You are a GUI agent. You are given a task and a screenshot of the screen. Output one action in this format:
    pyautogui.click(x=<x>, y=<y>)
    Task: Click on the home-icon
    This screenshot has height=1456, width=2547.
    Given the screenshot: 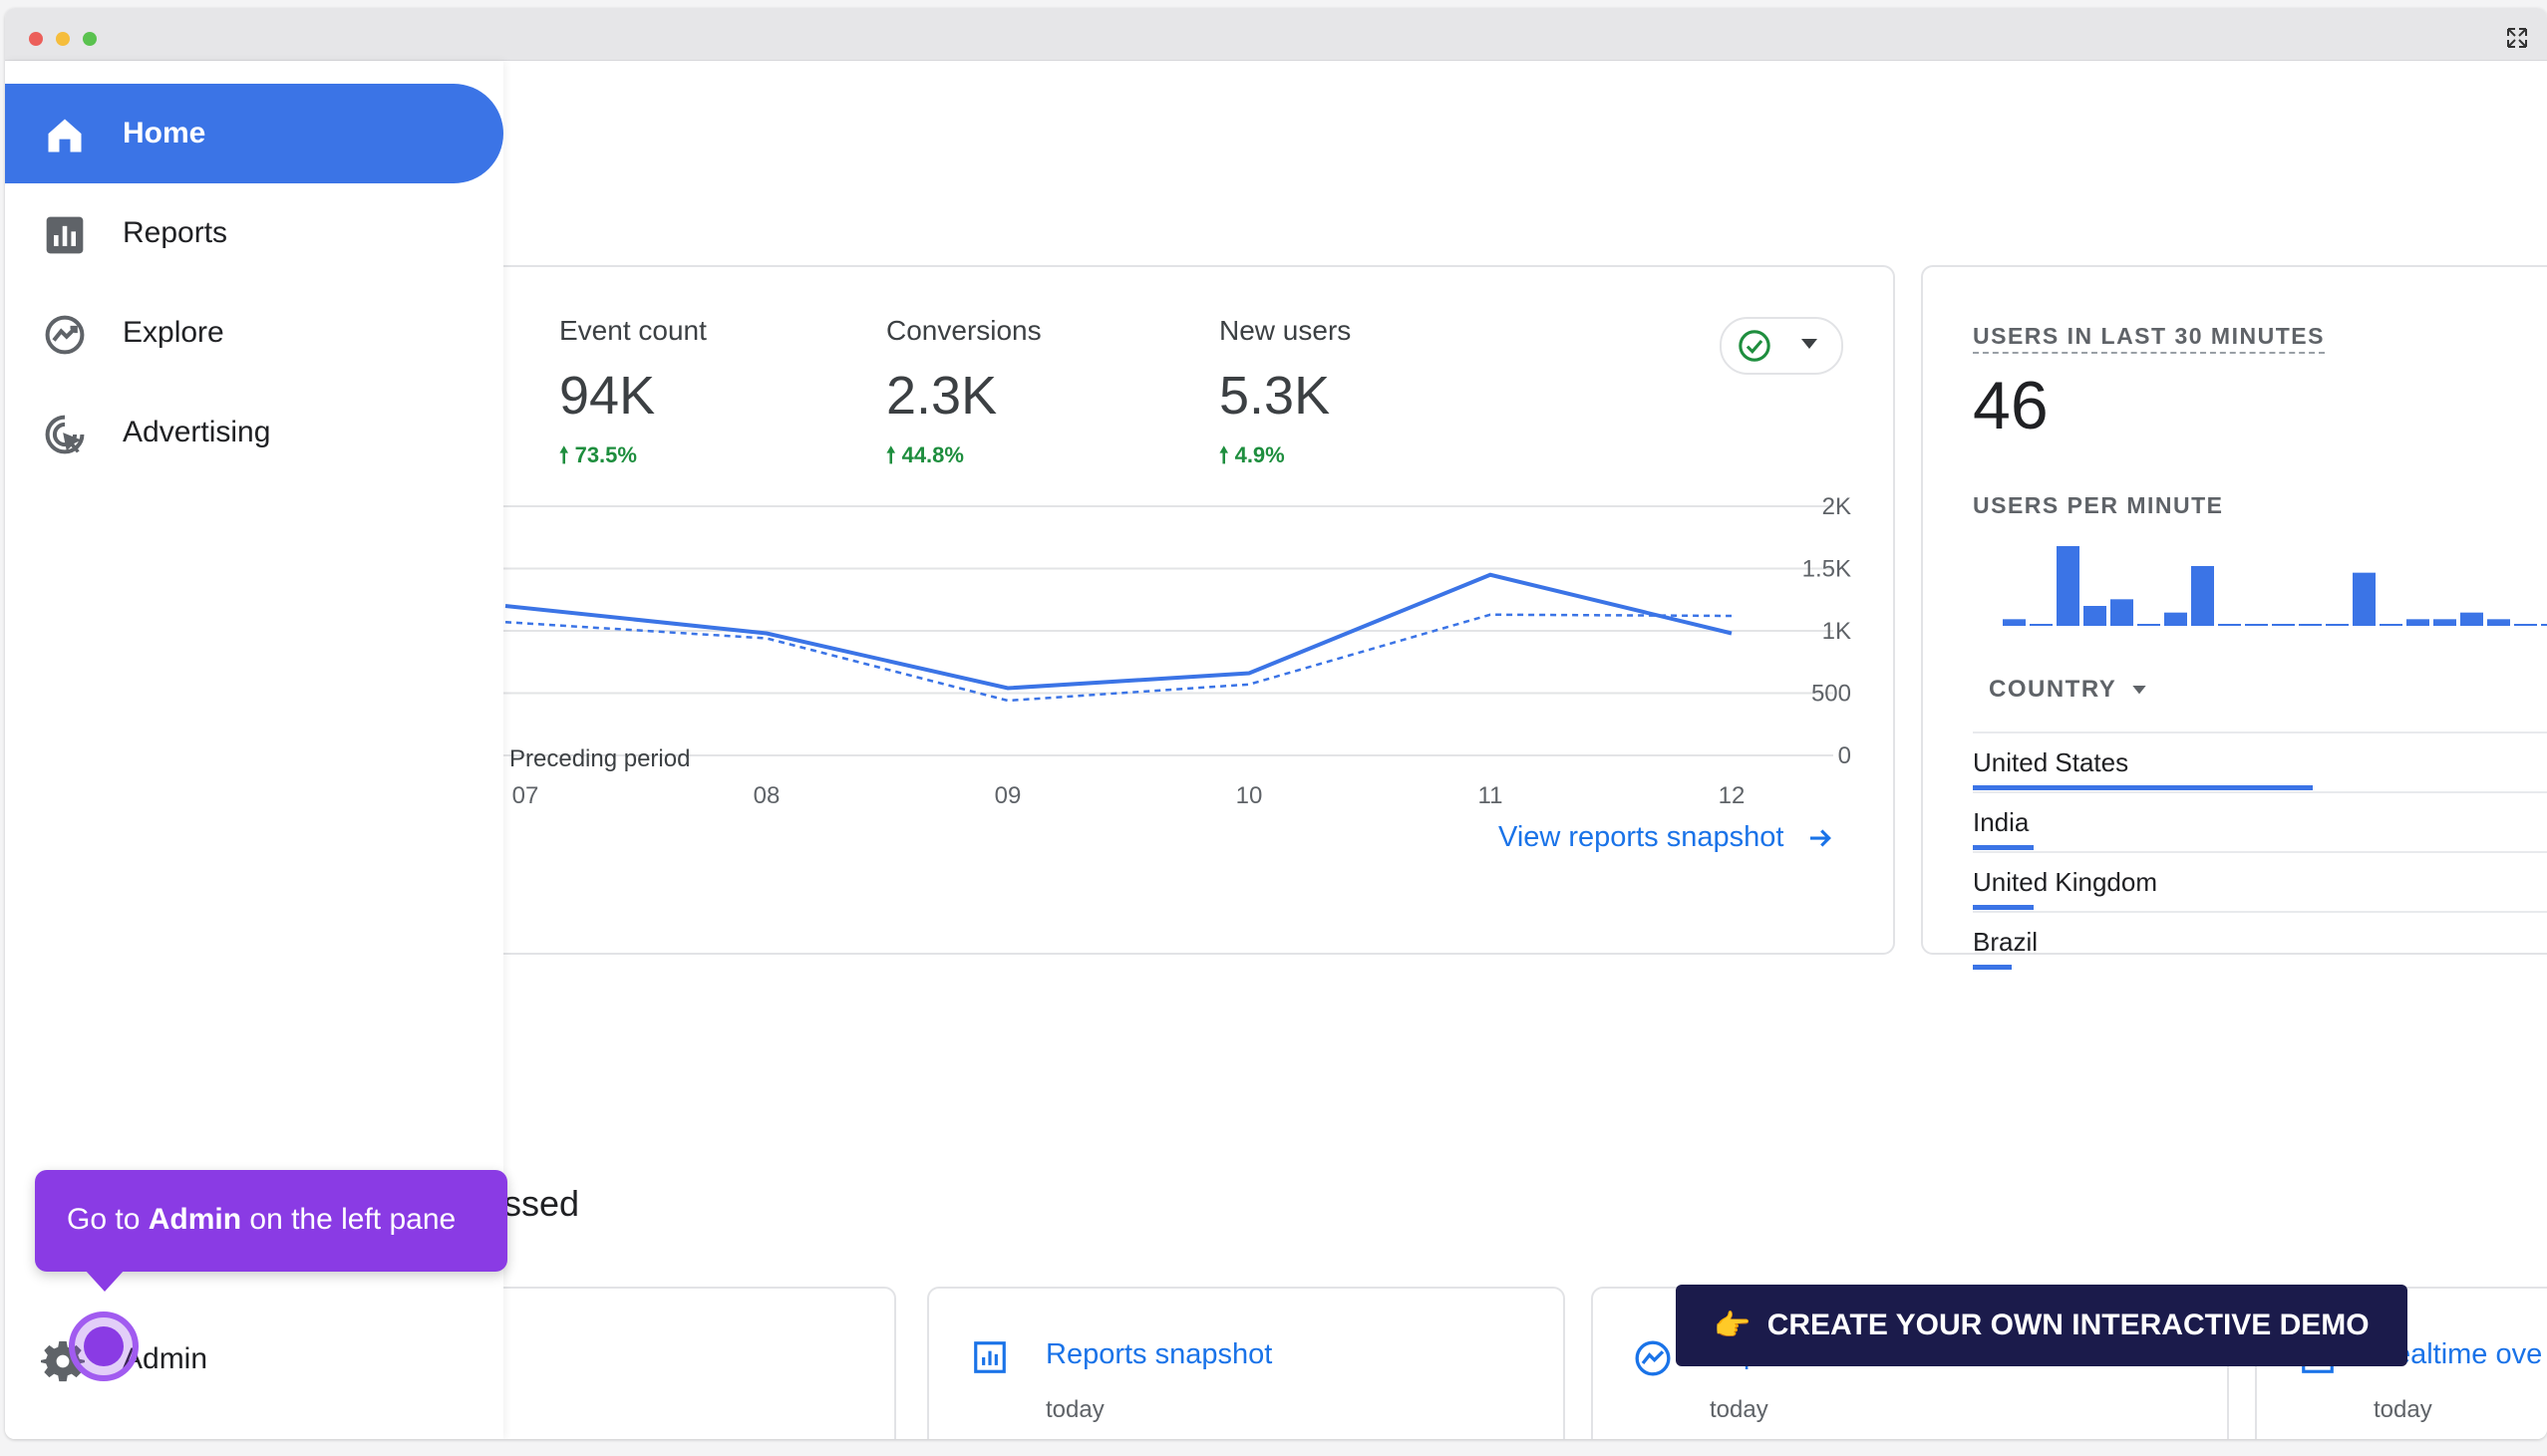 What is the action you would take?
    pyautogui.click(x=65, y=135)
    